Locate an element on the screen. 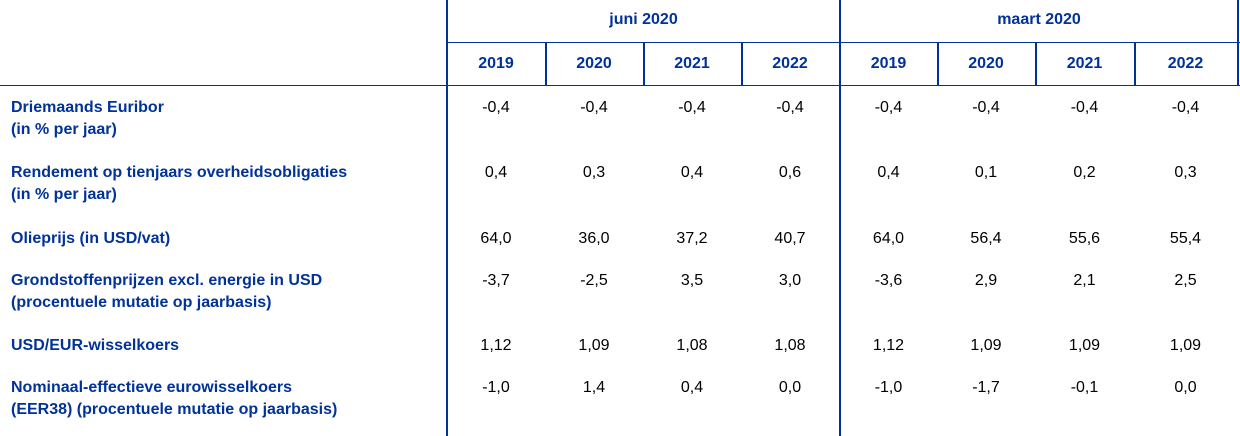 This screenshot has height=436, width=1240. row-label: USD/EUR-wisselkoers is located at coordinates (95, 346).